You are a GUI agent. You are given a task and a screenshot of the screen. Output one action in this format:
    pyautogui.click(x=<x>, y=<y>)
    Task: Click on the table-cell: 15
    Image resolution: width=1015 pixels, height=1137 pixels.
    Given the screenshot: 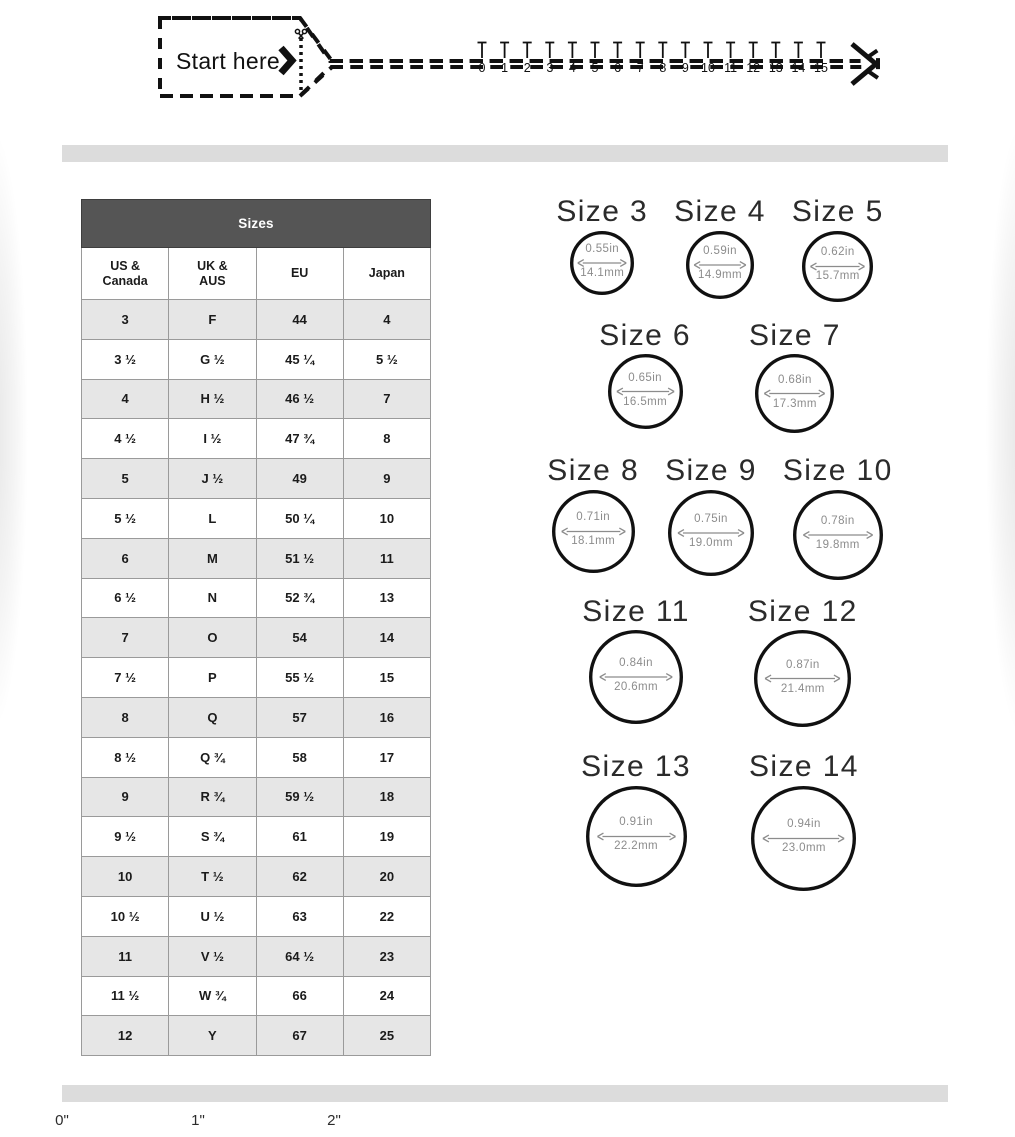 What is the action you would take?
    pyautogui.click(x=387, y=677)
    